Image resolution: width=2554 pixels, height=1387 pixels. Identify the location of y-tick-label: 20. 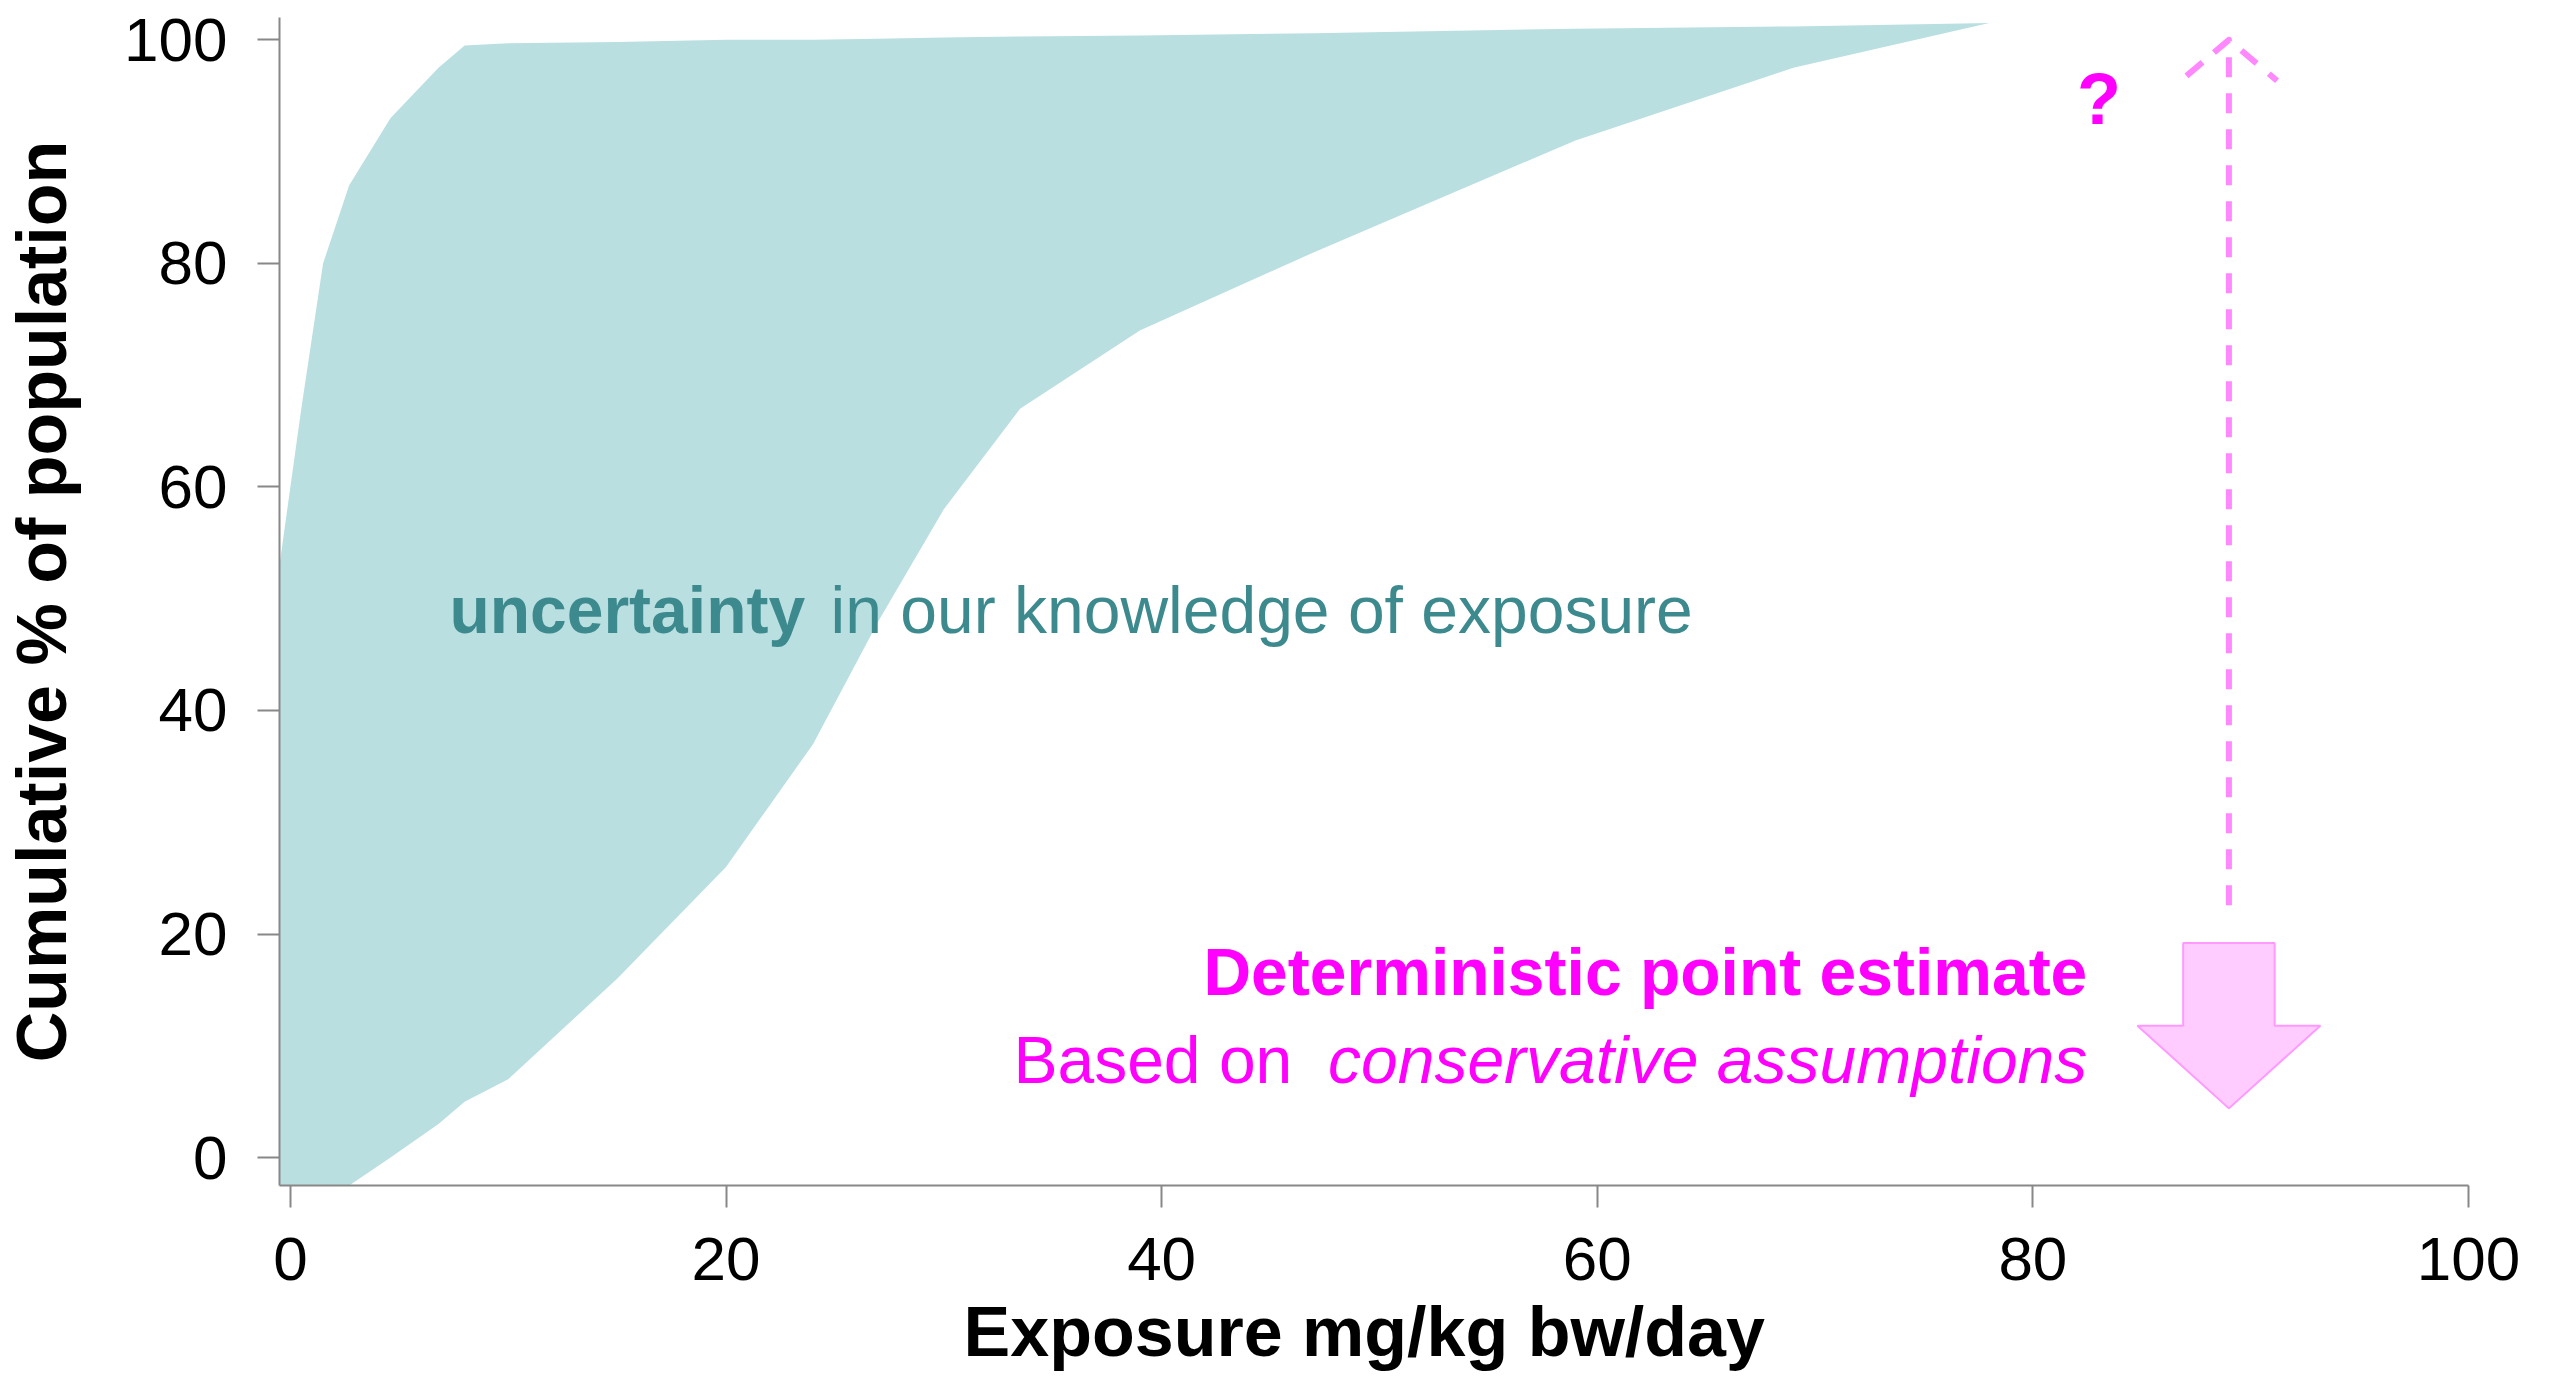
(193, 934).